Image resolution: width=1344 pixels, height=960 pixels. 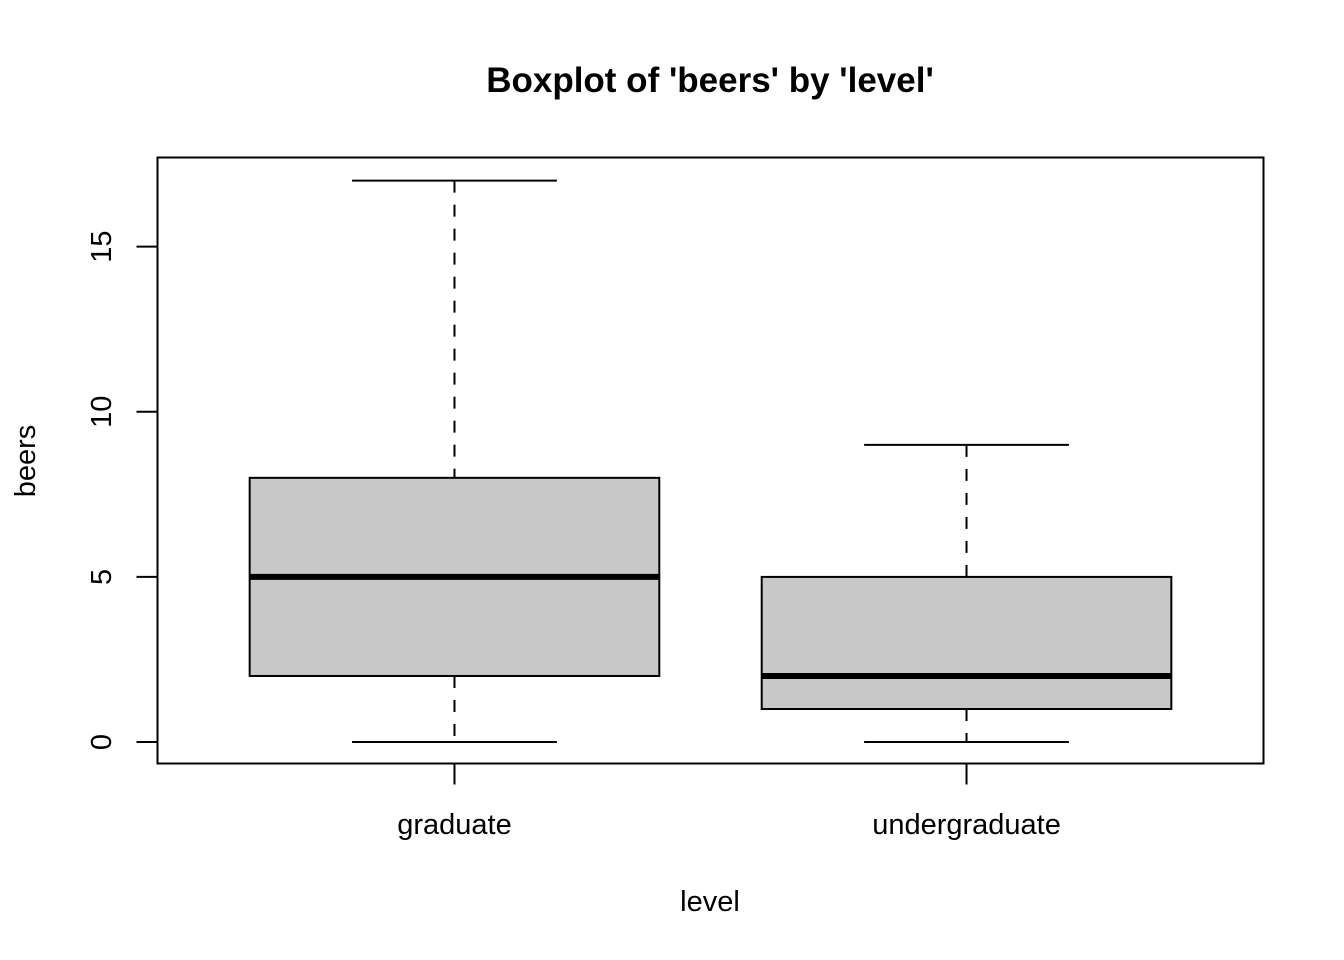 I want to click on y-tick-label: 0, so click(x=102, y=742).